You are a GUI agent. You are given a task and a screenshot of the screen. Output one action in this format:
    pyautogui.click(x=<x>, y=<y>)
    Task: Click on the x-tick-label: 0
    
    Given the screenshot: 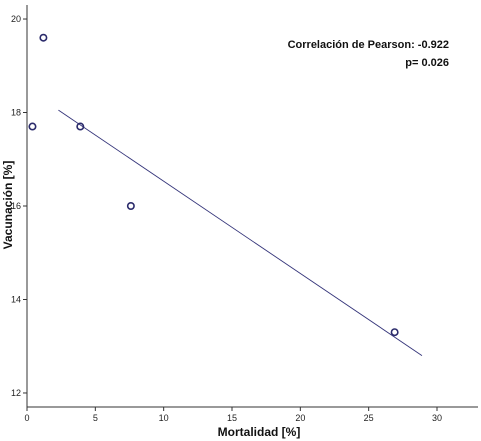 What is the action you would take?
    pyautogui.click(x=26, y=418)
    